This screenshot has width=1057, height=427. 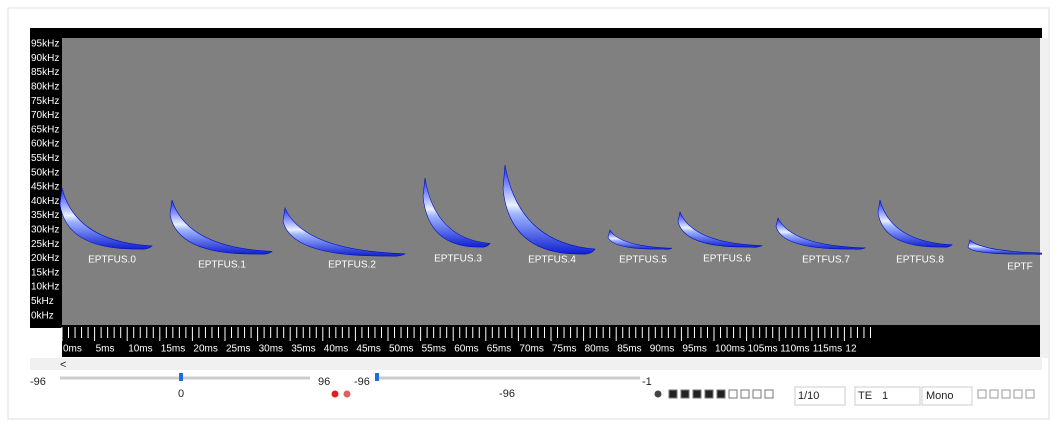 What do you see at coordinates (63, 365) in the screenshot?
I see `control-text: <` at bounding box center [63, 365].